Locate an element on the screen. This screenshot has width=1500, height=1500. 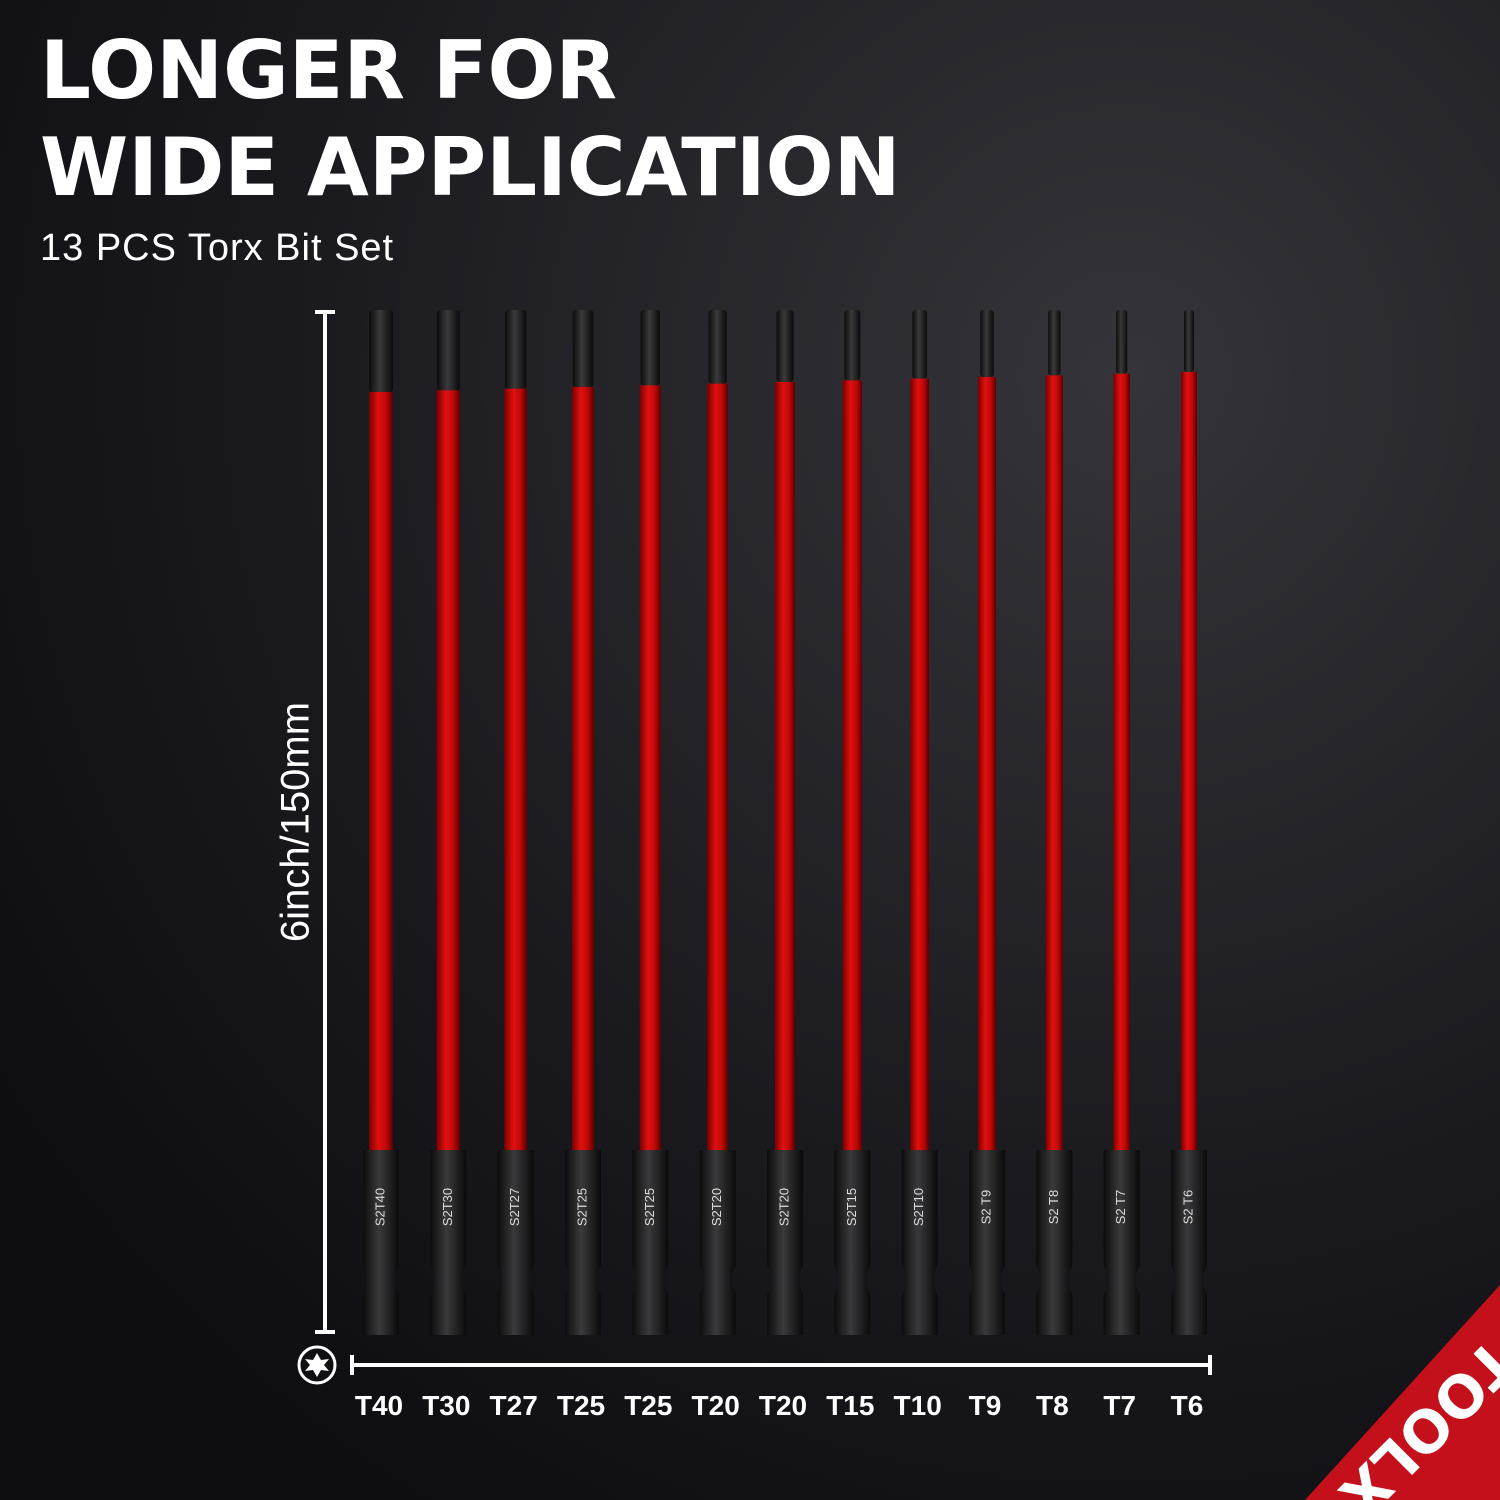
bit: S2T10 T10 is located at coordinates (918, 865).